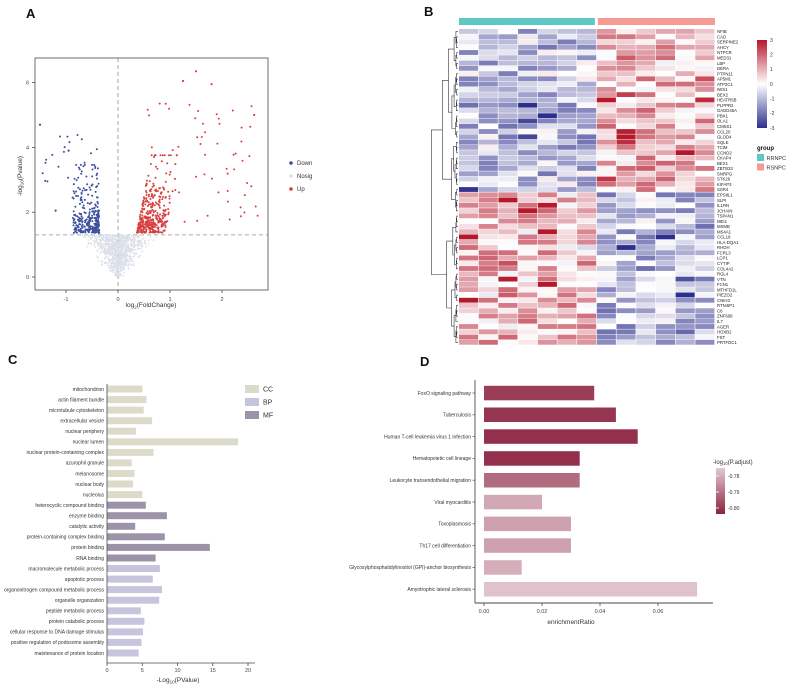 The width and height of the screenshot is (796, 688). Describe the element at coordinates (252, 389) in the screenshot. I see `legend-swatch-cc` at that location.